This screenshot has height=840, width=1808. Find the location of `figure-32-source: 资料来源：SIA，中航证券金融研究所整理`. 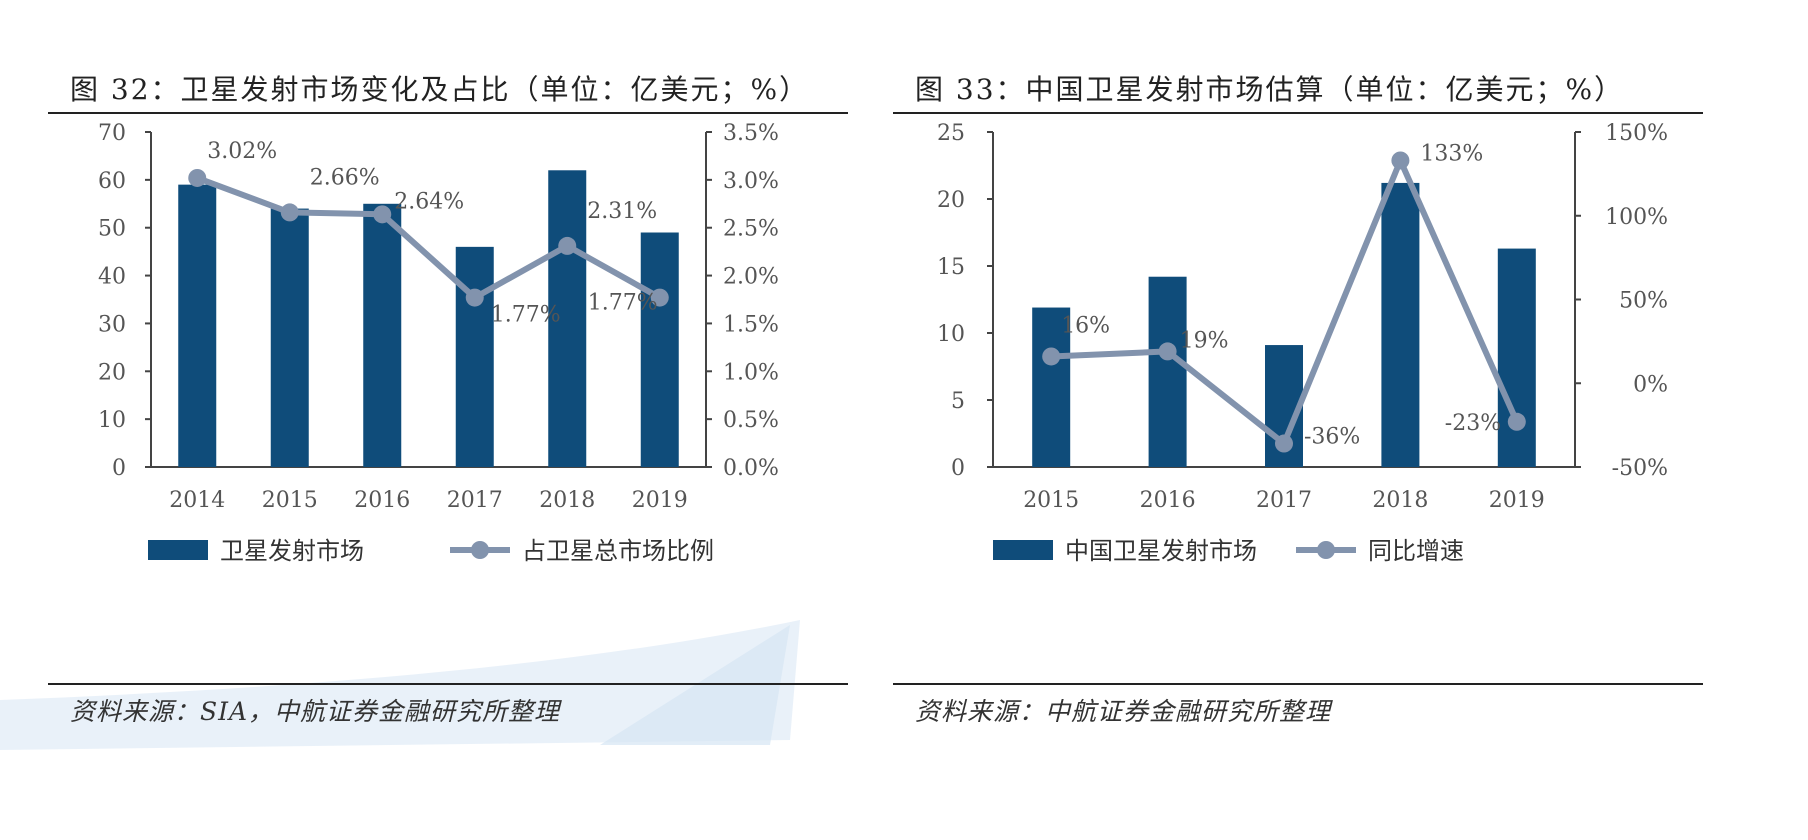

figure-32-source: 资料来源：SIA，中航证券金融研究所整理 is located at coordinates (315, 711).